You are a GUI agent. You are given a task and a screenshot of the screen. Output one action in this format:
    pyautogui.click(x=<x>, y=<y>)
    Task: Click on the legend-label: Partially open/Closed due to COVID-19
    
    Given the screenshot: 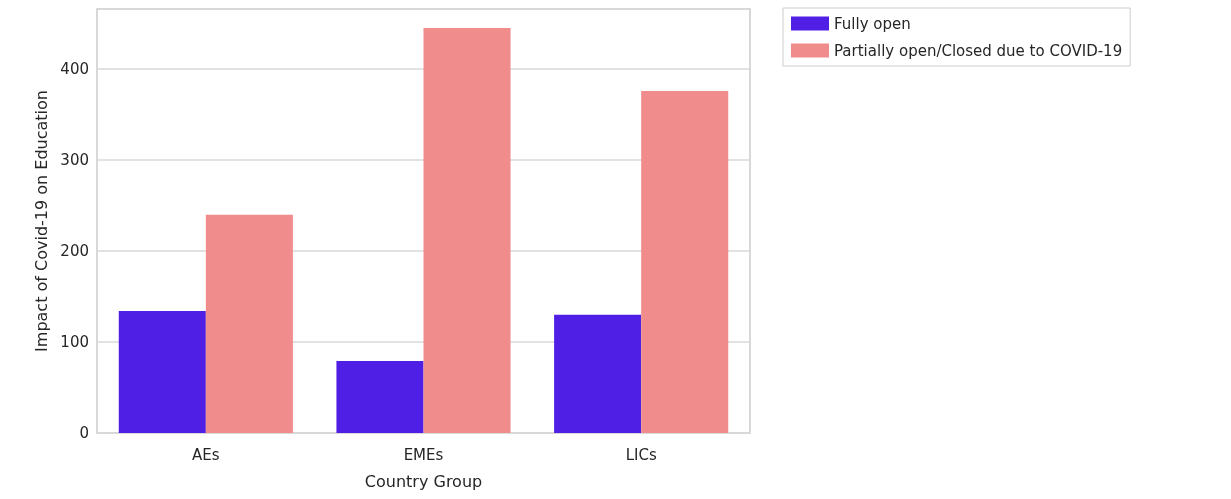 What is the action you would take?
    pyautogui.click(x=978, y=50)
    